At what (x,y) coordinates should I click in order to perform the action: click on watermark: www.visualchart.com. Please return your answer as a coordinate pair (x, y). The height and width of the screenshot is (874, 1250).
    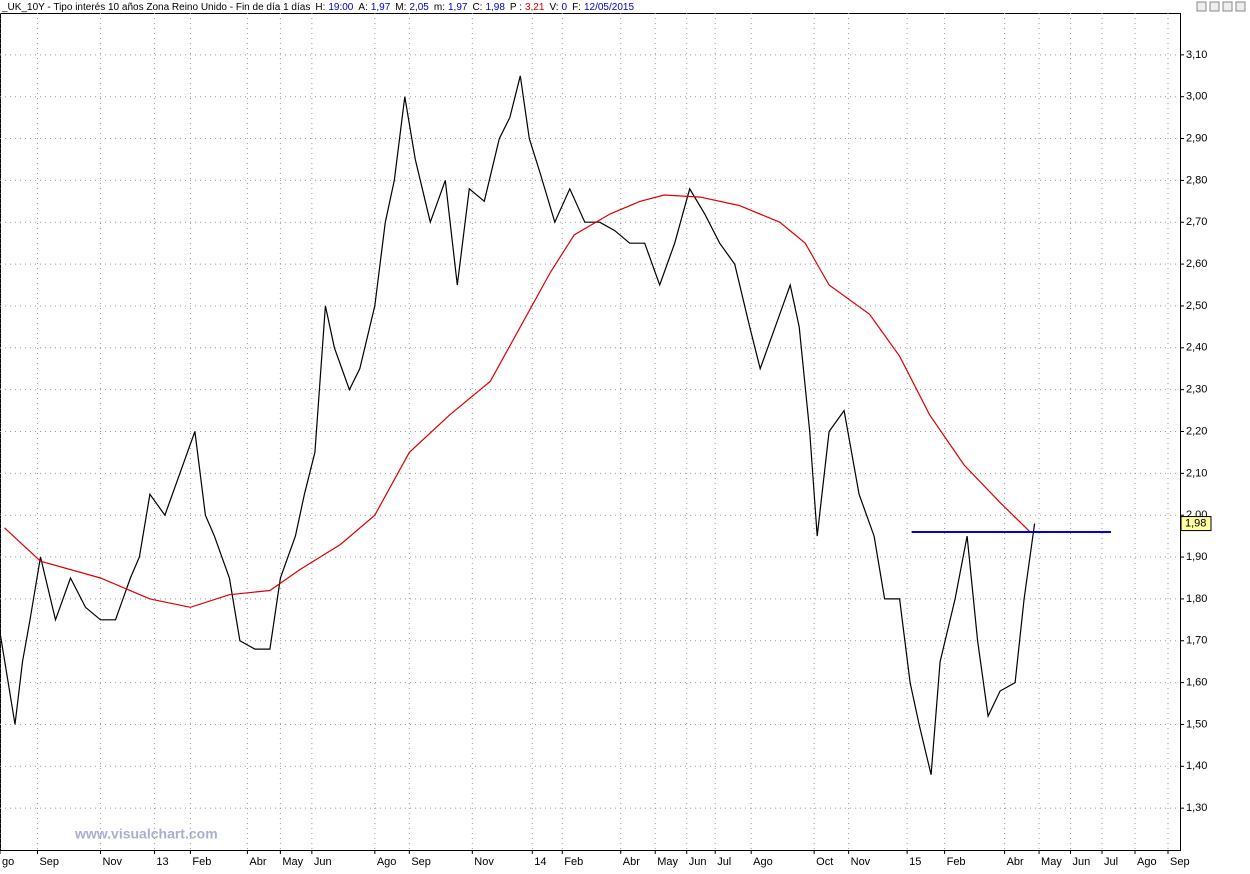
    Looking at the image, I should click on (146, 834).